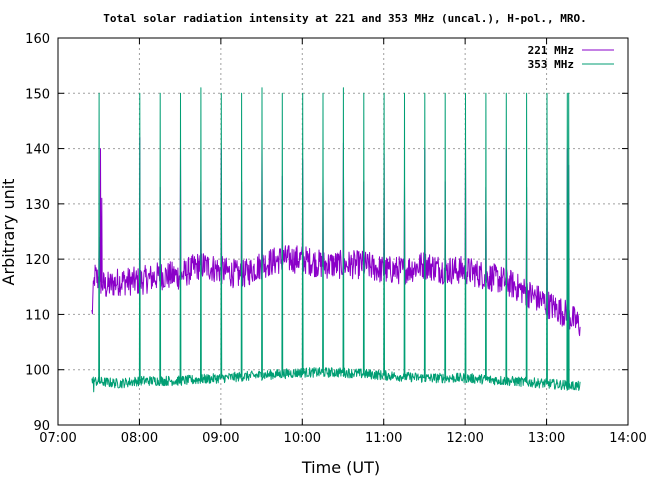 The height and width of the screenshot is (480, 650). I want to click on y-tick-label: 160, so click(37, 39).